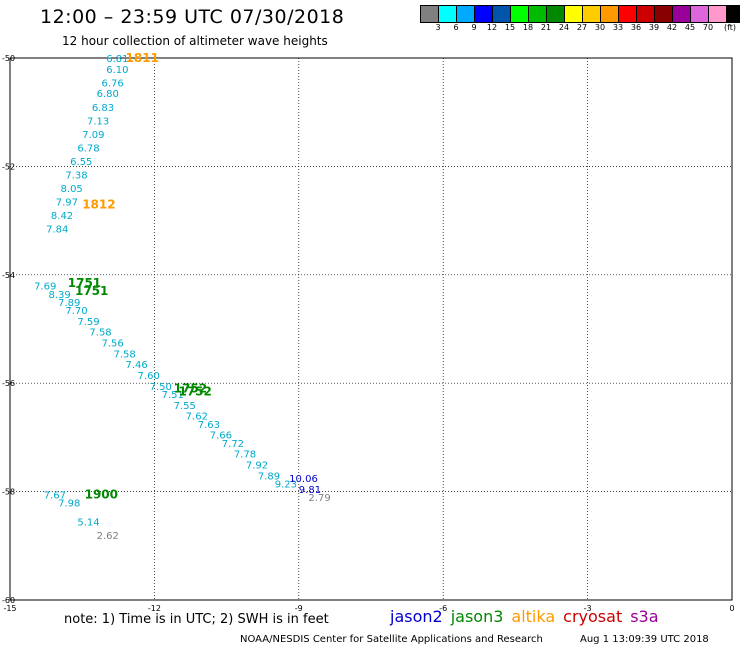  Describe the element at coordinates (731, 608) in the screenshot. I see `x-tick-label: 0` at that location.